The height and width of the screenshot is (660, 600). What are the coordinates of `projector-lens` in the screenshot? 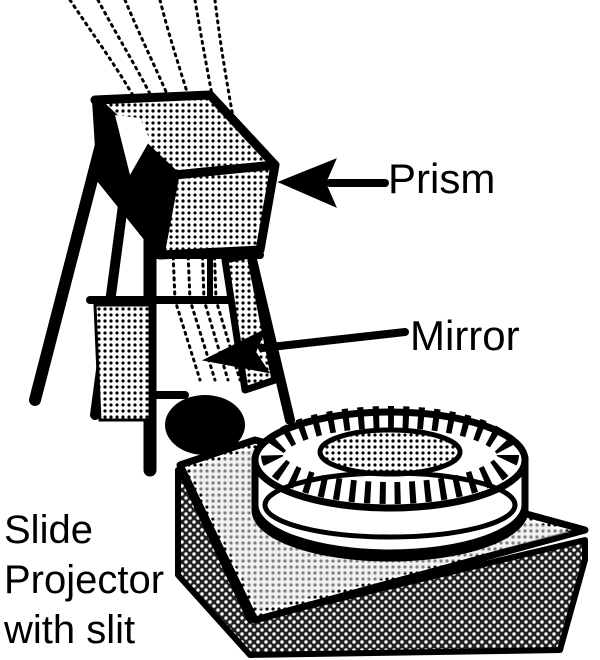 It's located at (205, 425).